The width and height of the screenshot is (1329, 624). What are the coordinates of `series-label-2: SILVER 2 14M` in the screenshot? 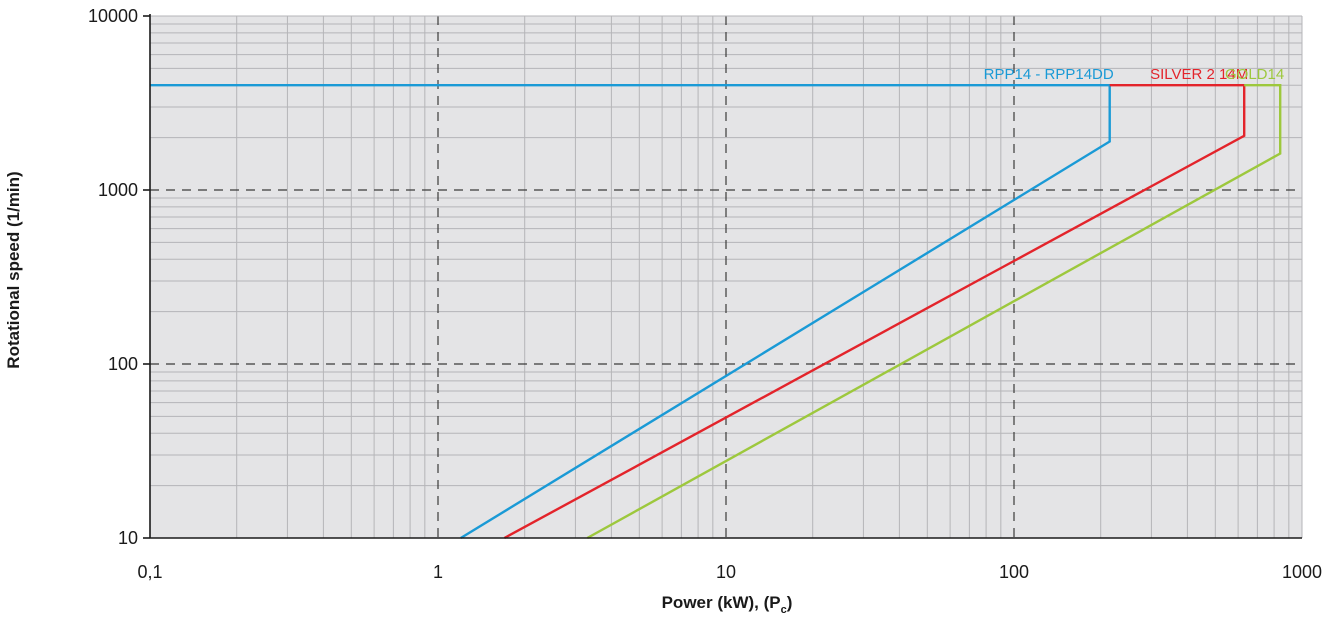 It's located at (1199, 74).